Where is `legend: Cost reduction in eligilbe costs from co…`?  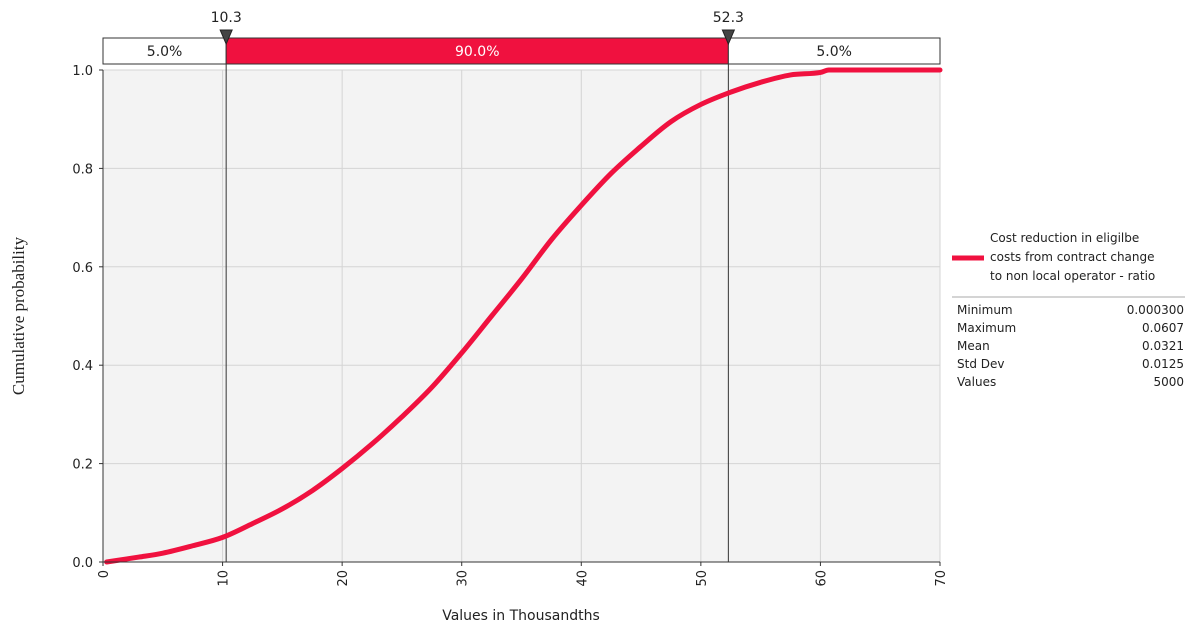 legend: Cost reduction in eligilbe costs from co… is located at coordinates (1053, 257).